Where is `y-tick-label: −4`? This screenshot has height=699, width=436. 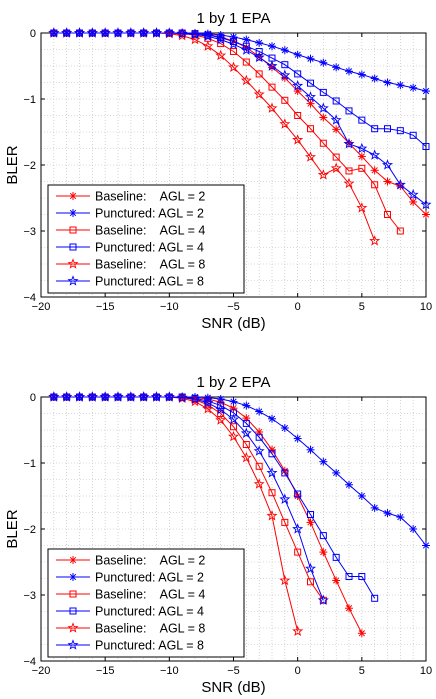
y-tick-label: −4 is located at coordinates (29, 662).